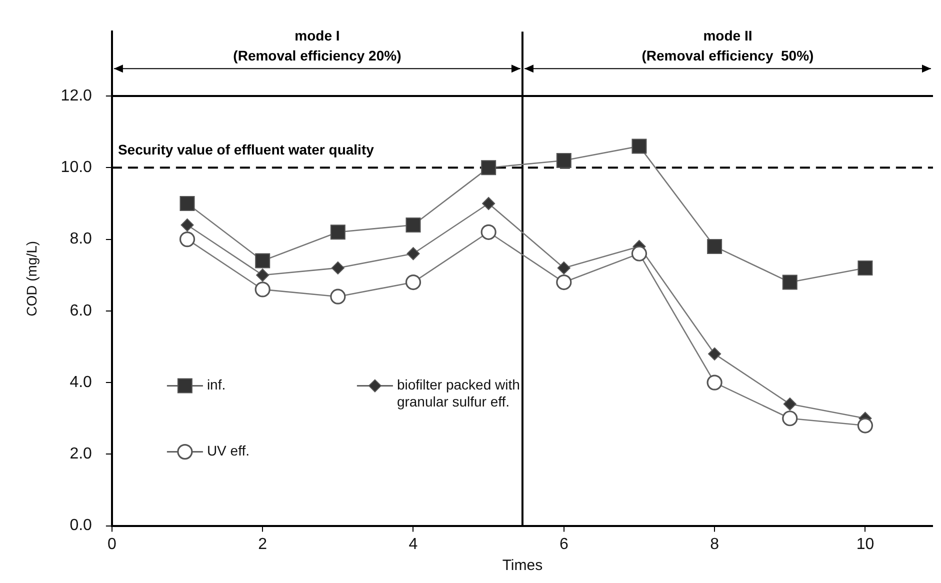  What do you see at coordinates (76, 167) in the screenshot?
I see `y-tick-label: 10.0` at bounding box center [76, 167].